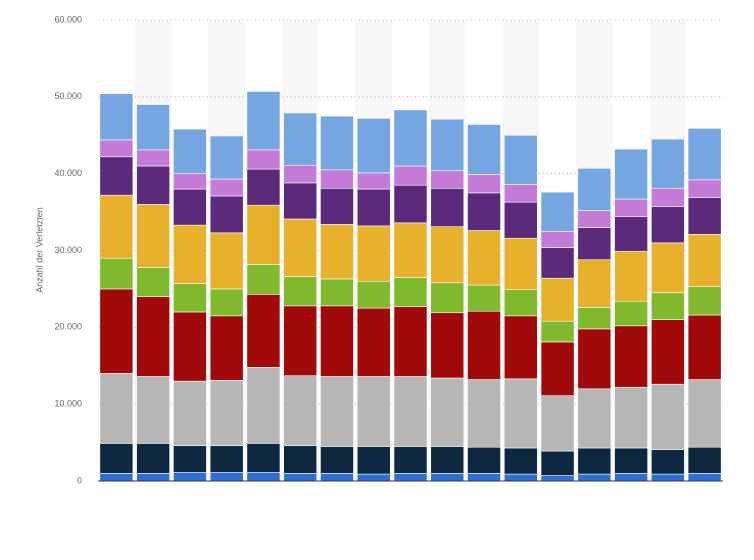  Describe the element at coordinates (68, 327) in the screenshot. I see `y-tick-label: 20.000` at that location.